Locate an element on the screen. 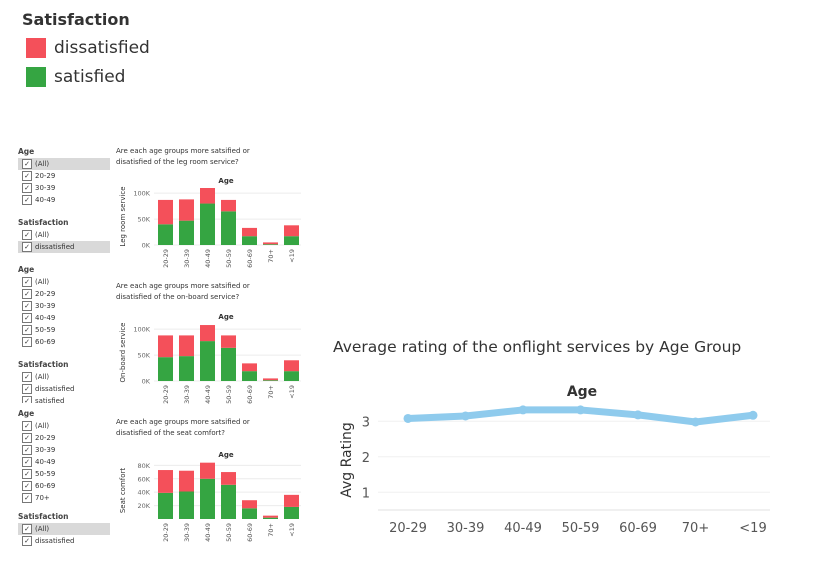 The height and width of the screenshot is (561, 822). y-axis-title: Avg Rating is located at coordinates (347, 460).